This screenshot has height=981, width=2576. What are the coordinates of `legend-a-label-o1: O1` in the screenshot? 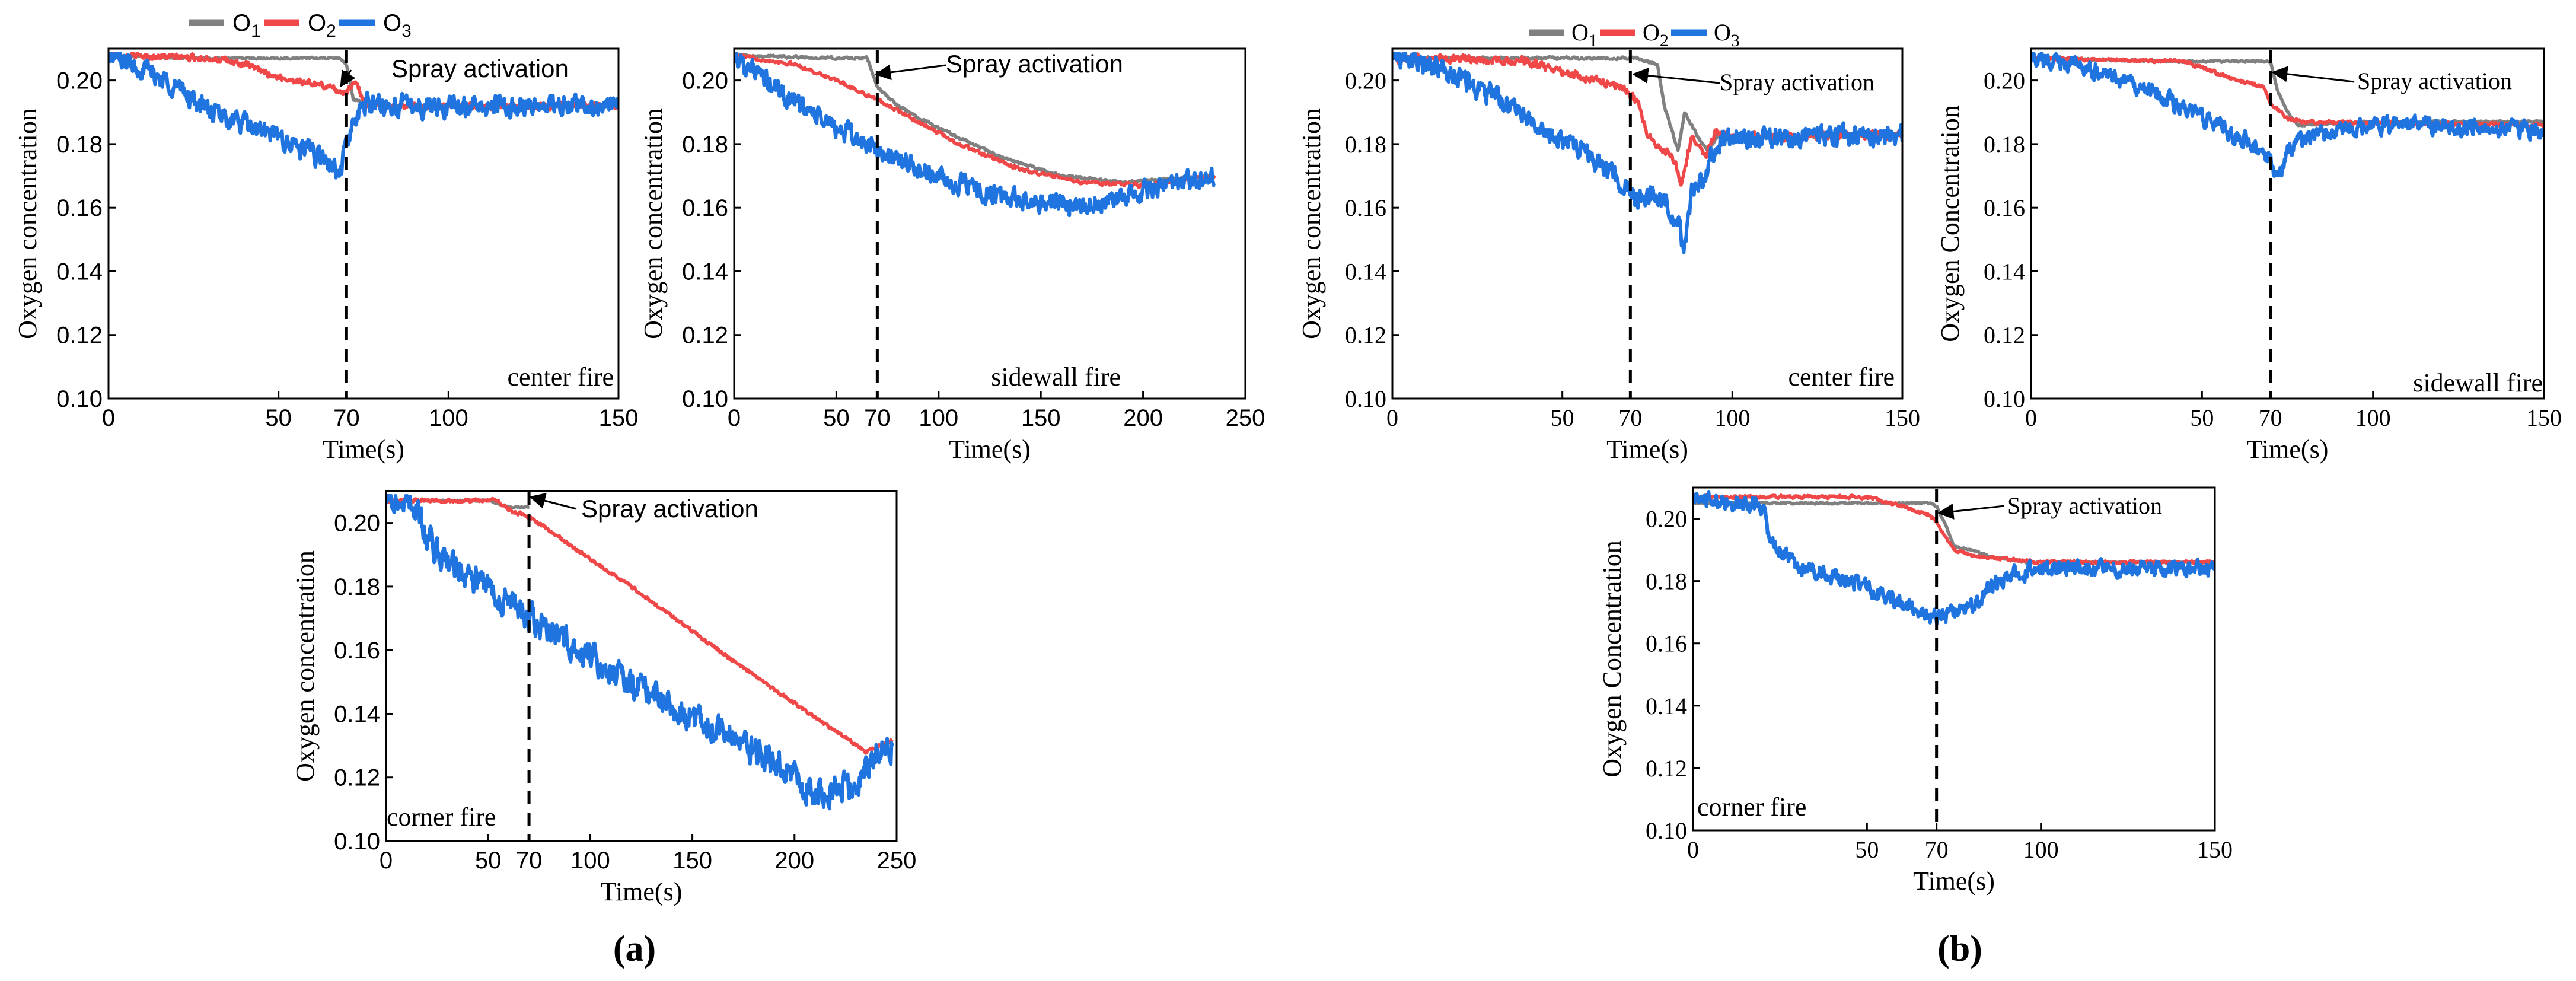 It's located at (246, 25).